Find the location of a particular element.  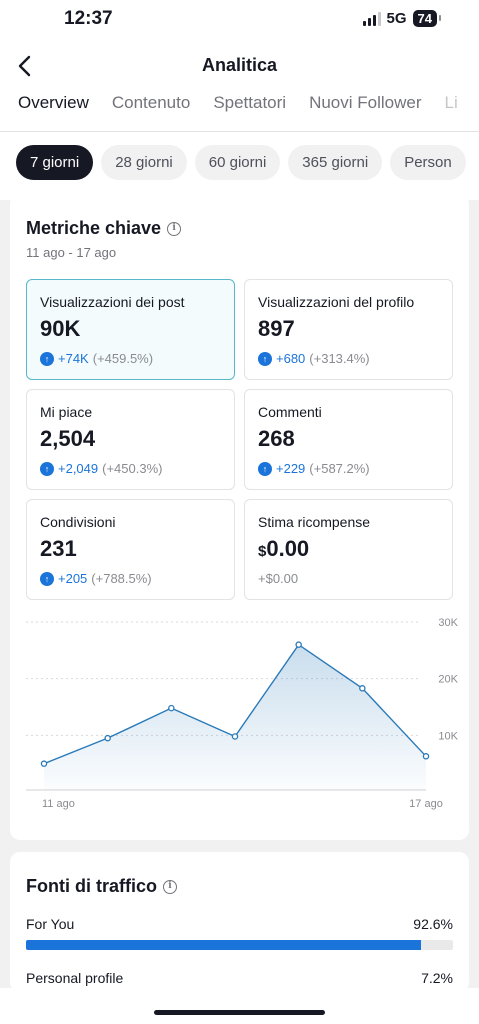

page-title: Analitica is located at coordinates (239, 65).